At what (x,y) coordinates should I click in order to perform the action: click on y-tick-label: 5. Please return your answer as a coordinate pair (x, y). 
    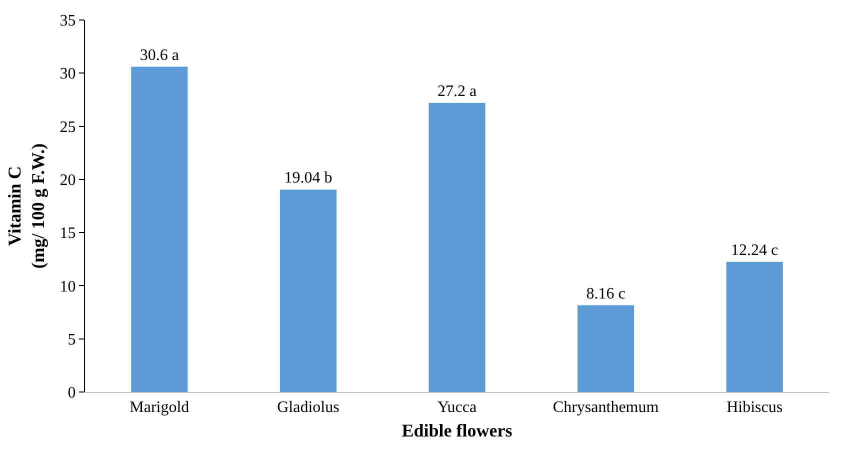
    Looking at the image, I should click on (72, 339).